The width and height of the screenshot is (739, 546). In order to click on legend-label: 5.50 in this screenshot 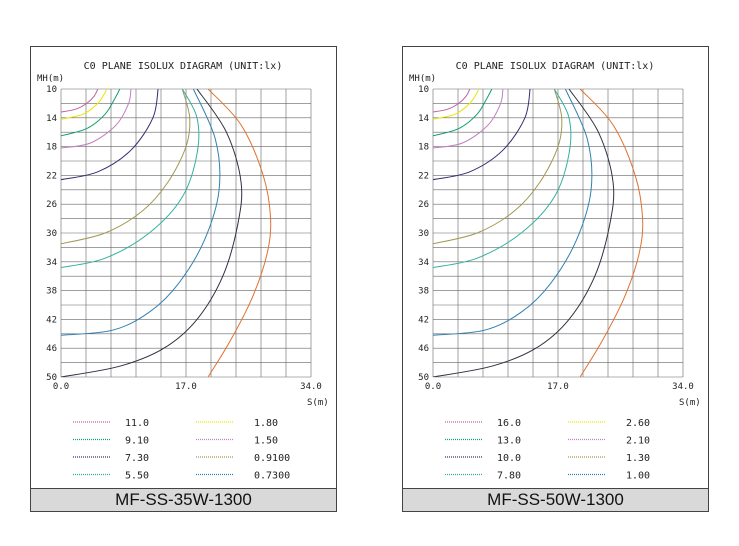, I will do `click(137, 476)`.